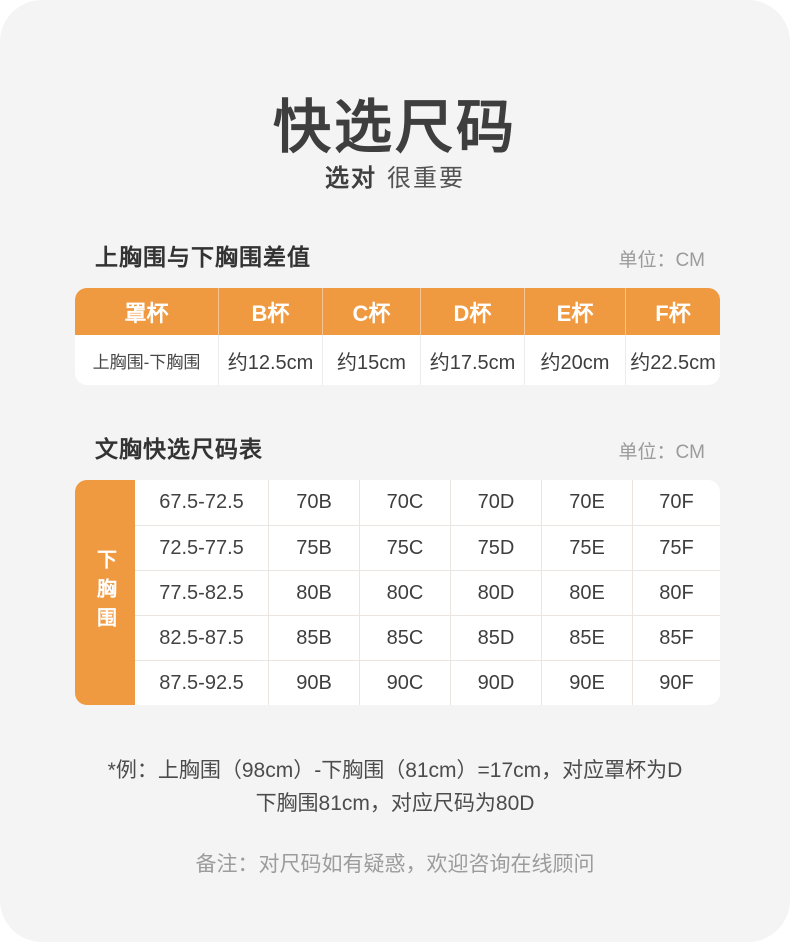 The height and width of the screenshot is (942, 790). What do you see at coordinates (574, 360) in the screenshot?
I see `value-cell: 约20cm` at bounding box center [574, 360].